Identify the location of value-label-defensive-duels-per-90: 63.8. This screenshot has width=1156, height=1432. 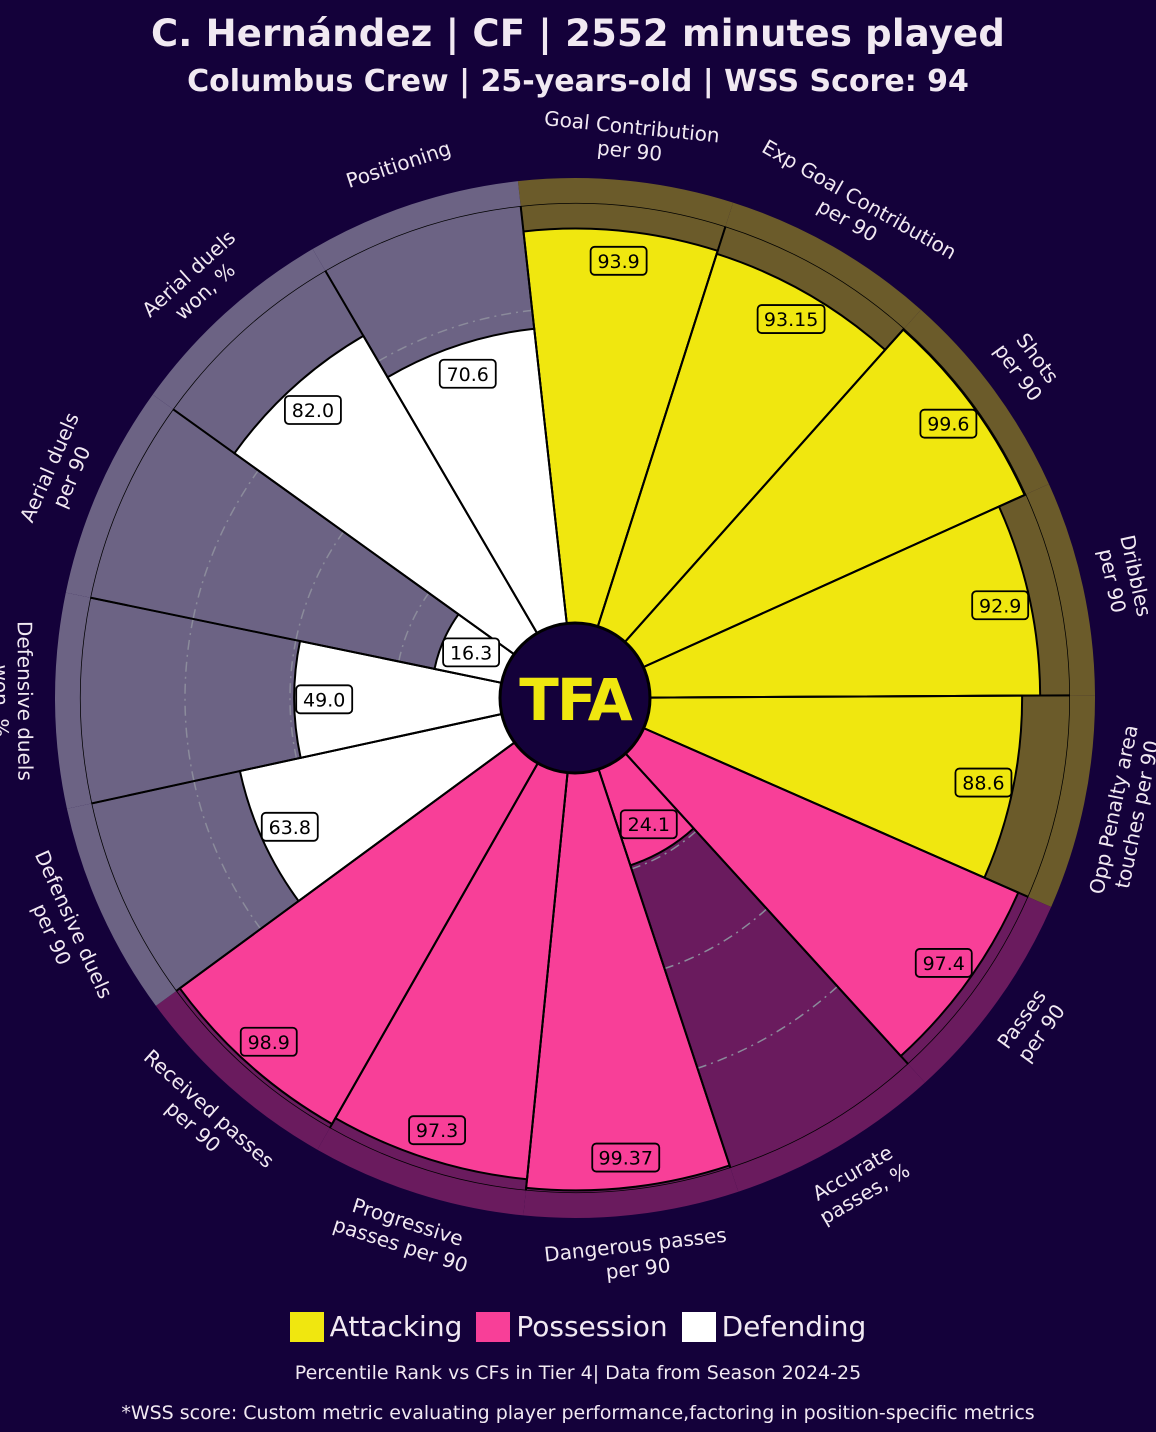
(289, 826).